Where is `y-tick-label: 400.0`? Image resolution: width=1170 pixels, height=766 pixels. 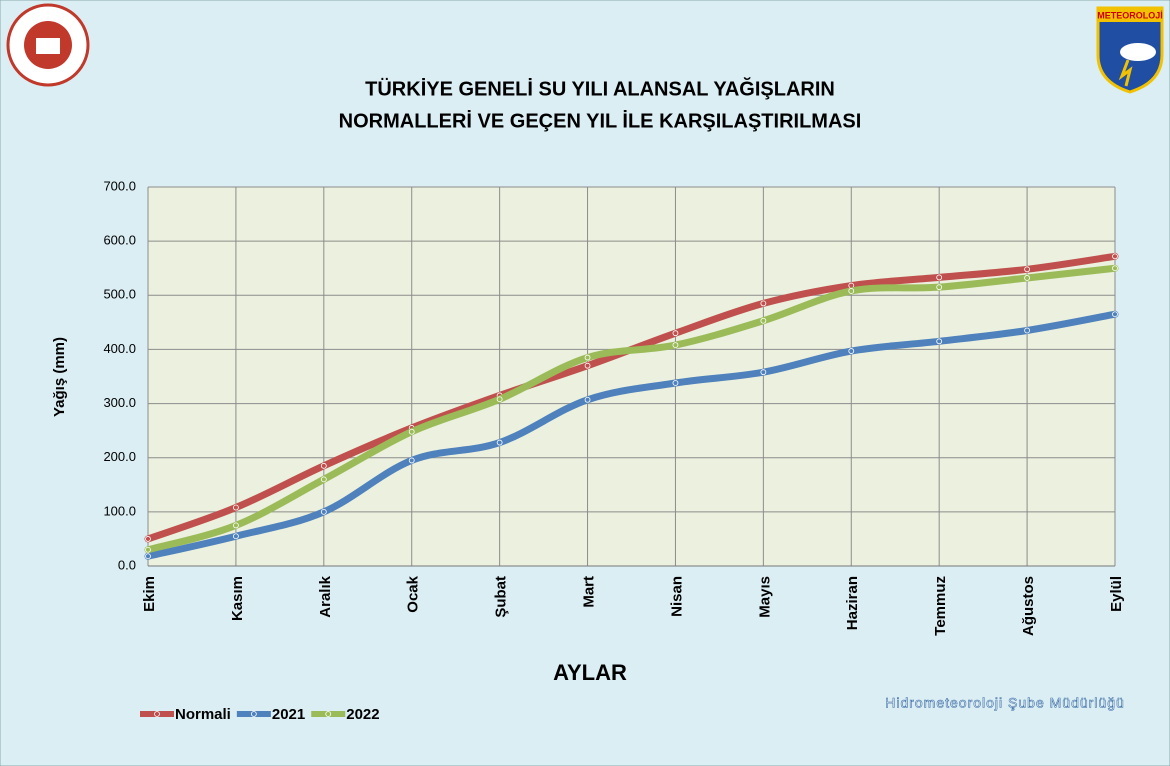
y-tick-label: 400.0 is located at coordinates (119, 348).